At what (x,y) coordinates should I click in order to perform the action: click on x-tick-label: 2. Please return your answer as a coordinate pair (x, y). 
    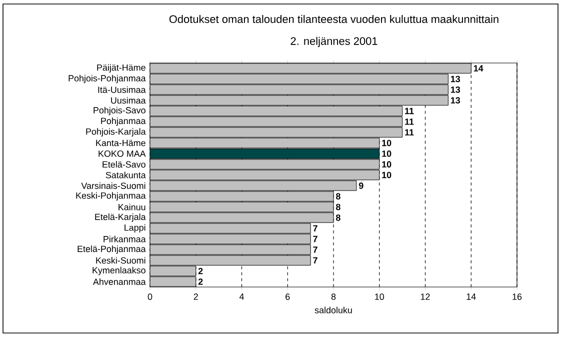
    Looking at the image, I should click on (196, 297).